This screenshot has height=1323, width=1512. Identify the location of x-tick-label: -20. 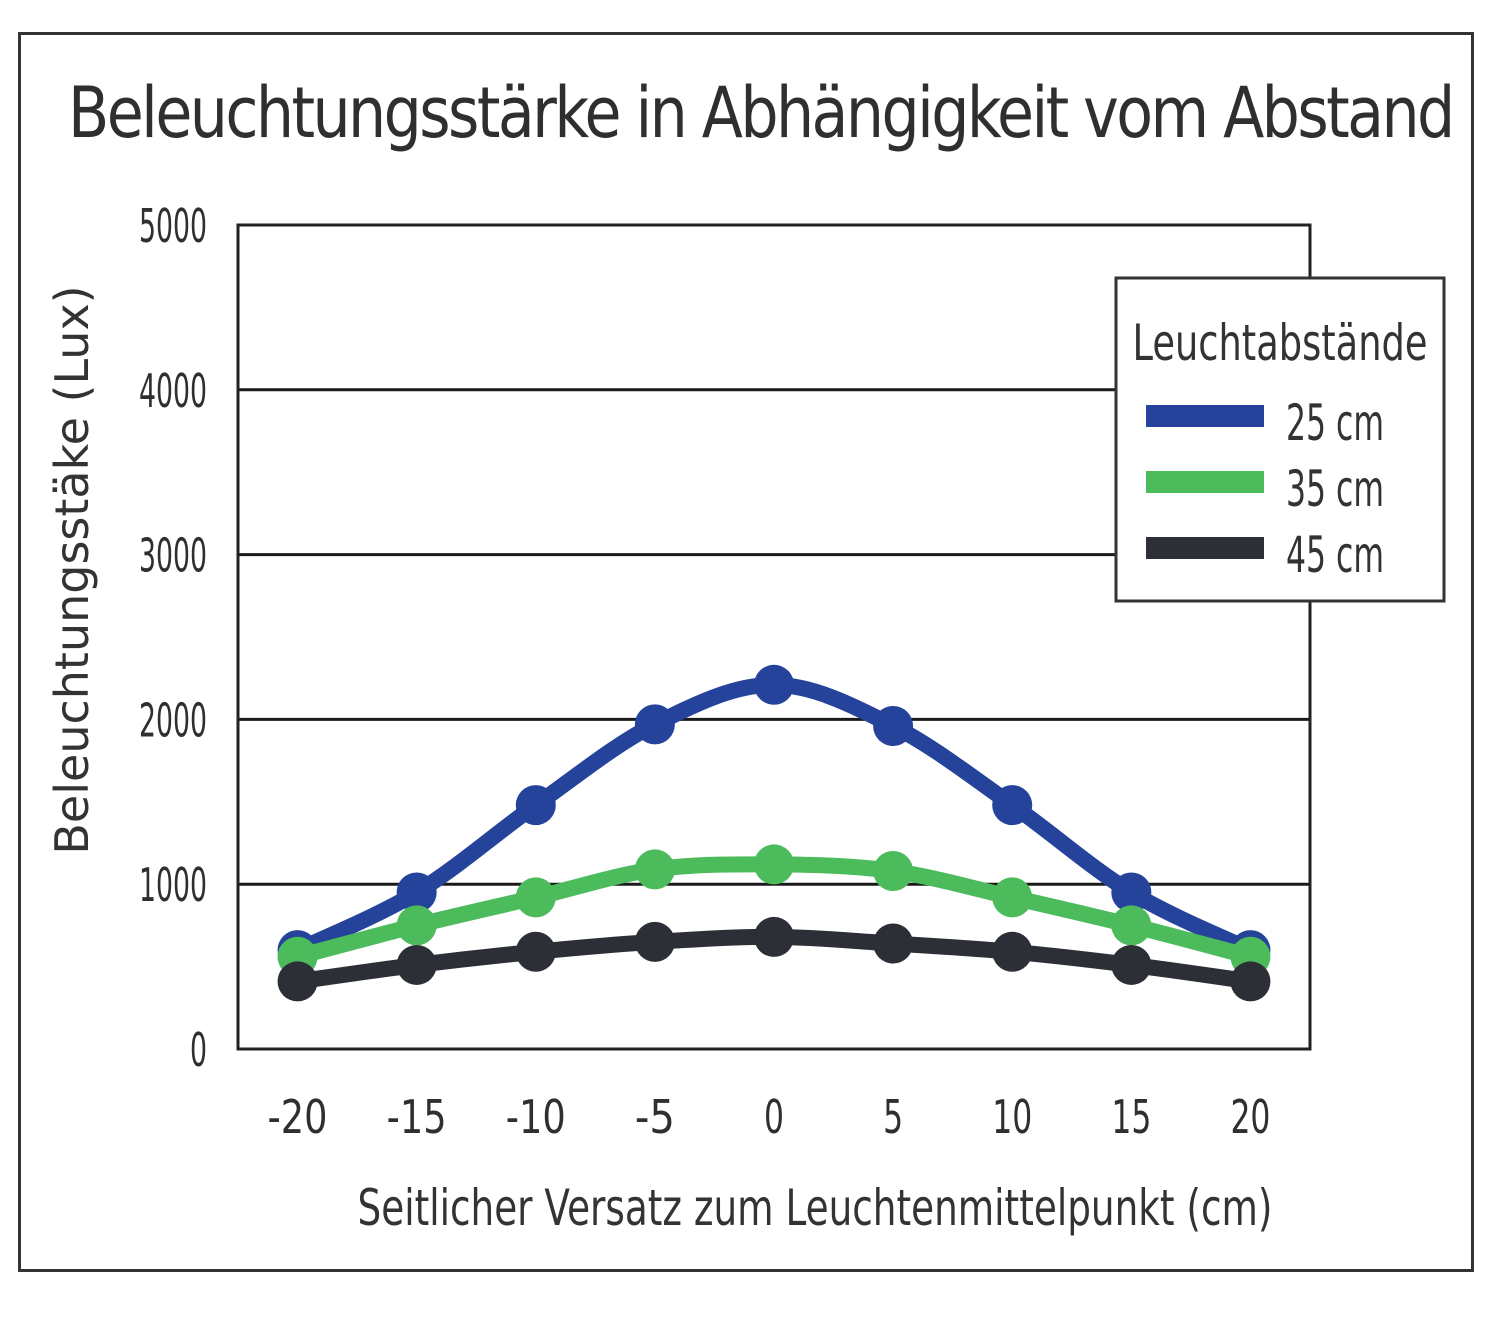
(298, 1117).